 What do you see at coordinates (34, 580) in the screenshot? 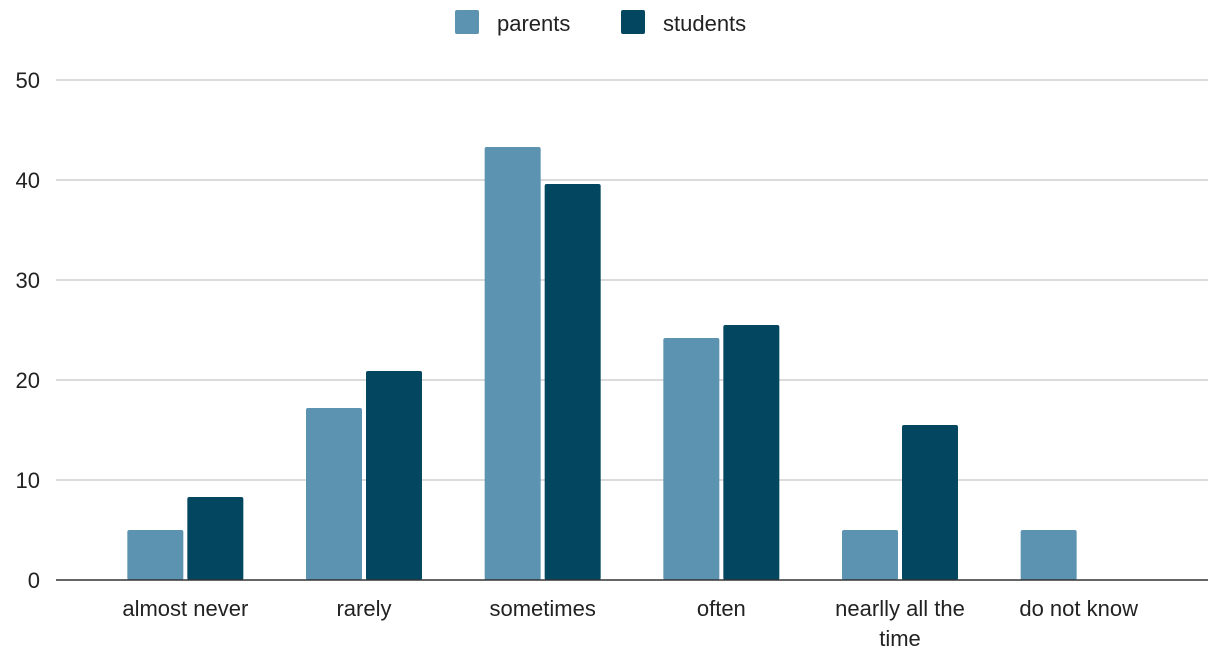
I see `y-tick-label: 0` at bounding box center [34, 580].